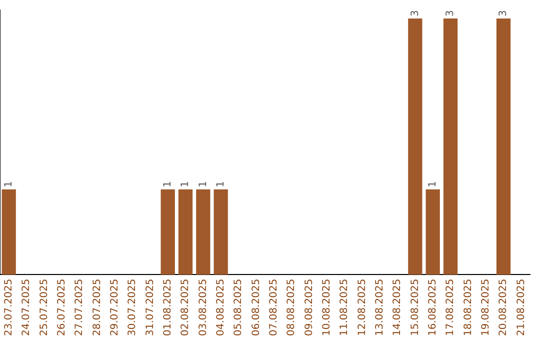 The width and height of the screenshot is (540, 340). I want to click on x-tick-label: 21.08.2025, so click(521, 307).